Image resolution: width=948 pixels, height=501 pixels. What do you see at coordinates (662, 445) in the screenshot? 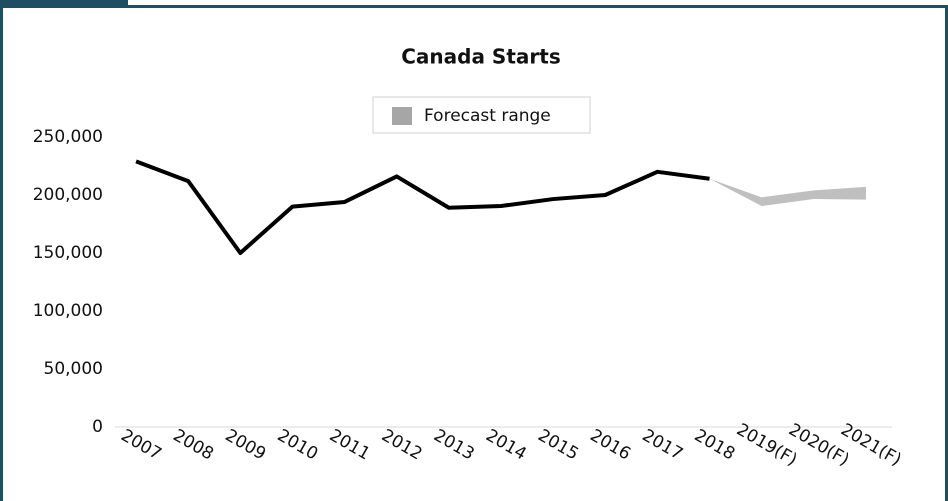
I see `x-tick-label: 2017` at bounding box center [662, 445].